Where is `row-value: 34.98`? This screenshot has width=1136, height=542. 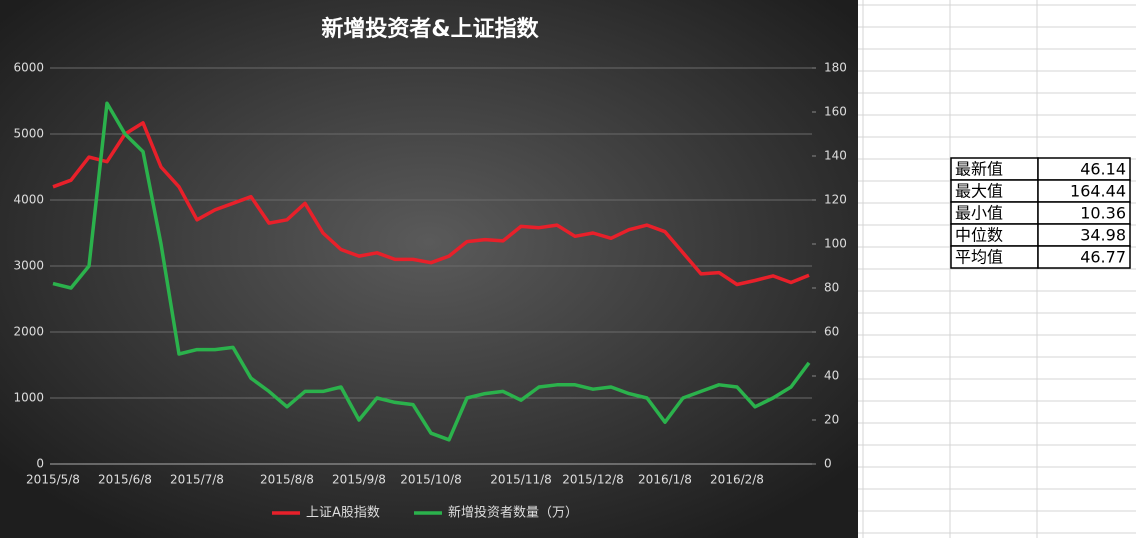 row-value: 34.98 is located at coordinates (1103, 235).